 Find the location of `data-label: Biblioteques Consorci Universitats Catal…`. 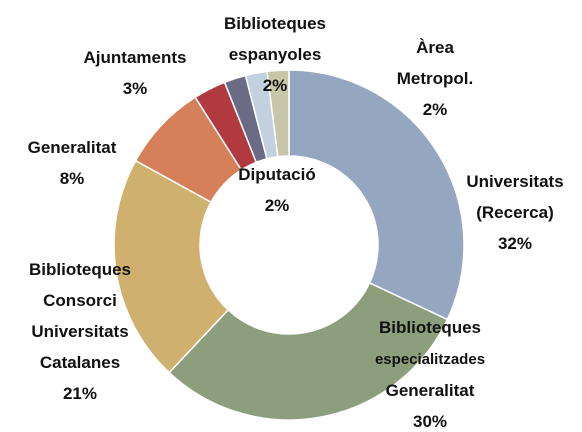

data-label: Biblioteques Consorci Universitats Catal… is located at coordinates (80, 331).